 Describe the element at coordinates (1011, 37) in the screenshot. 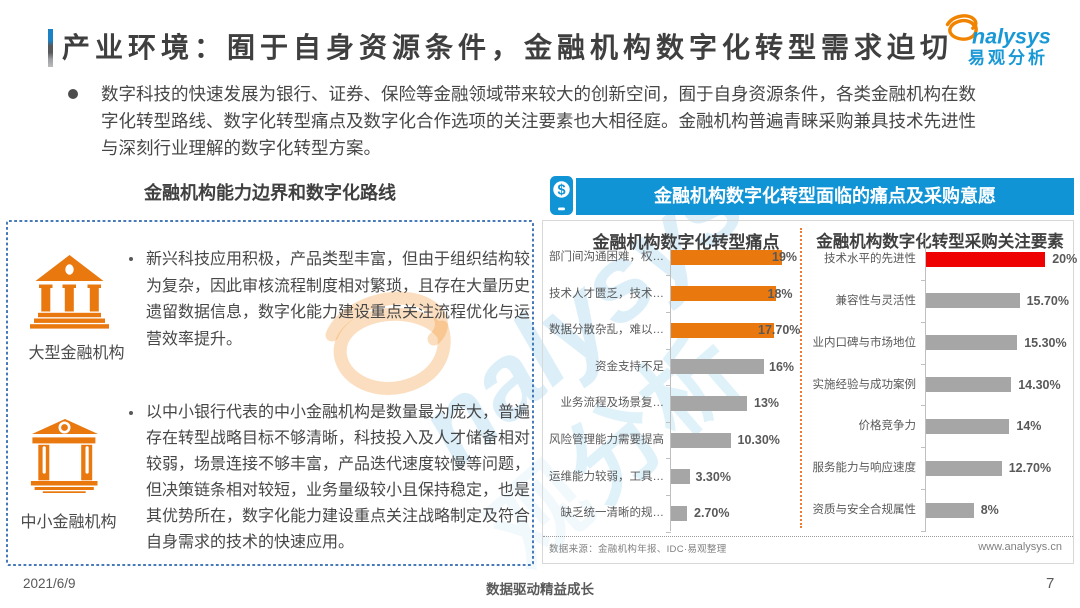

I see `svg-text: nalysys` at that location.